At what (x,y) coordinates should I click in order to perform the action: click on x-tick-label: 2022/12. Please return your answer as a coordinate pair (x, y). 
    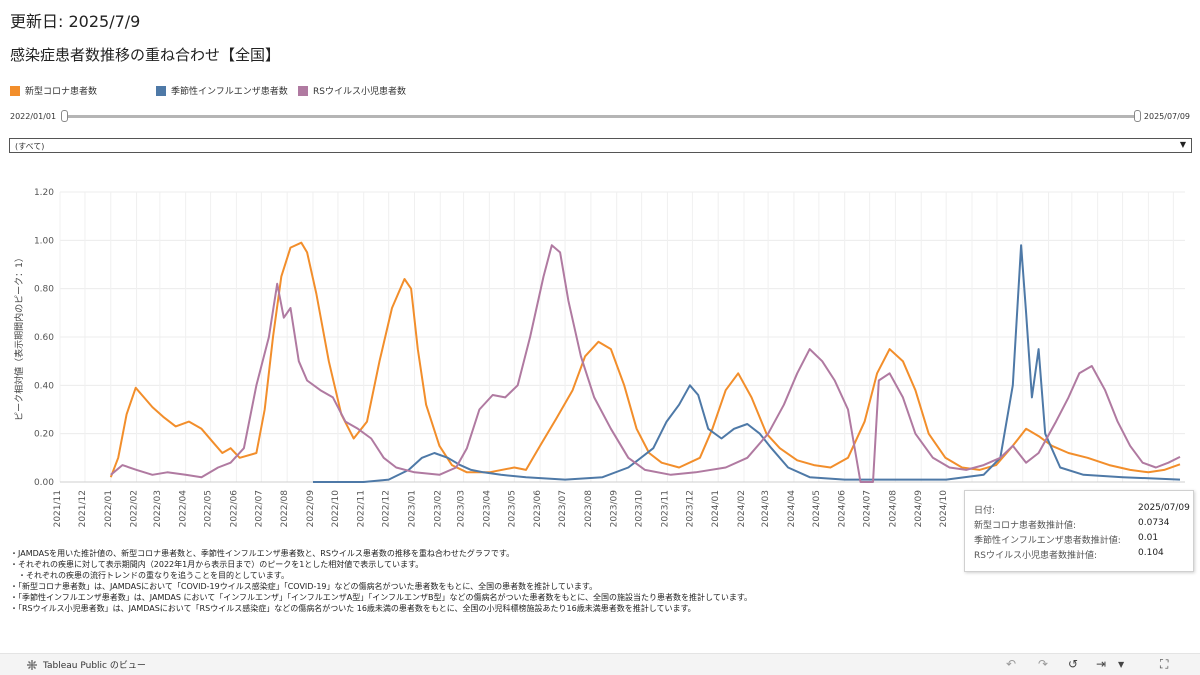
    Looking at the image, I should click on (387, 508).